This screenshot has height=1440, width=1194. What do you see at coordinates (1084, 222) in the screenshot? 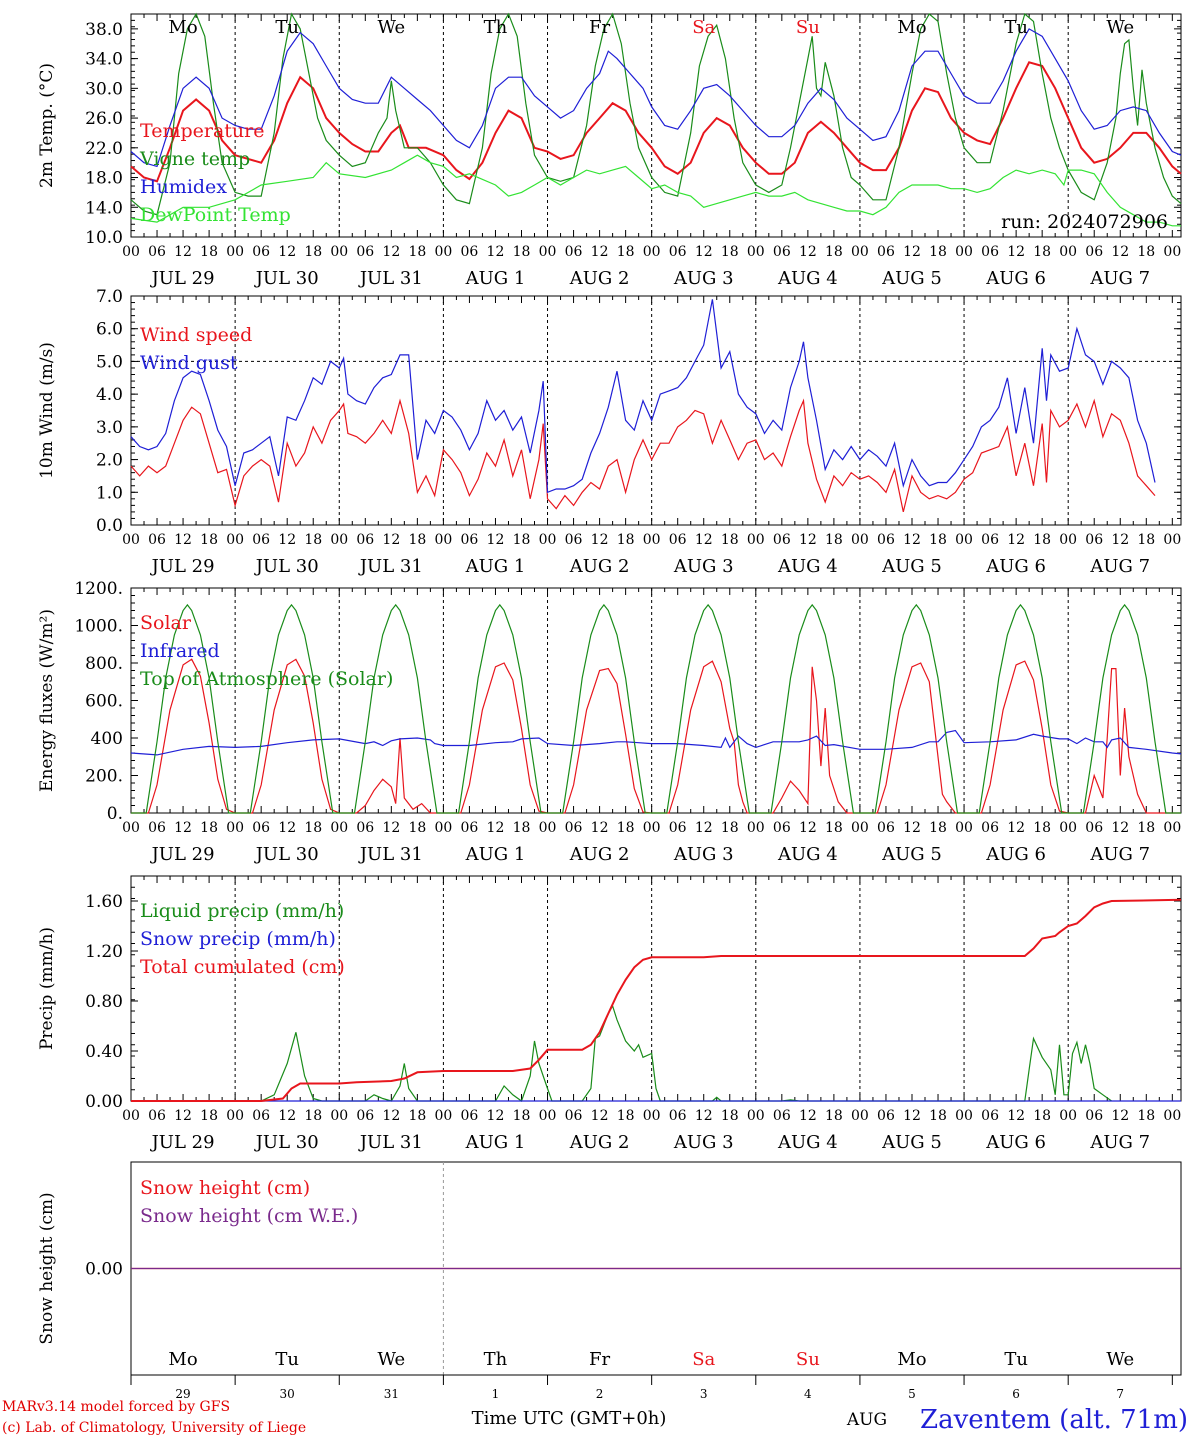
I see `run-label: run: 2024072906` at bounding box center [1084, 222].